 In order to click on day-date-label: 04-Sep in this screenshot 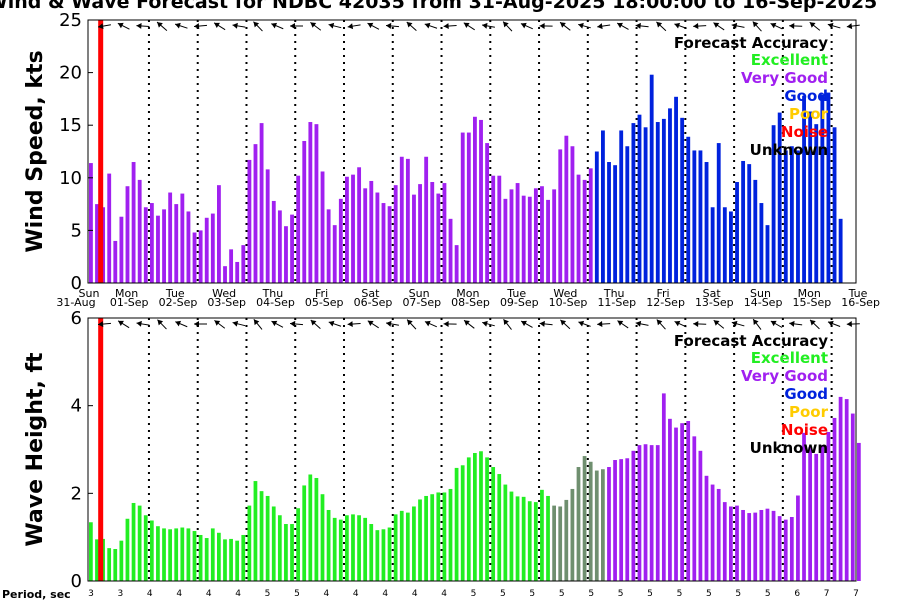, I will do `click(275, 302)`.